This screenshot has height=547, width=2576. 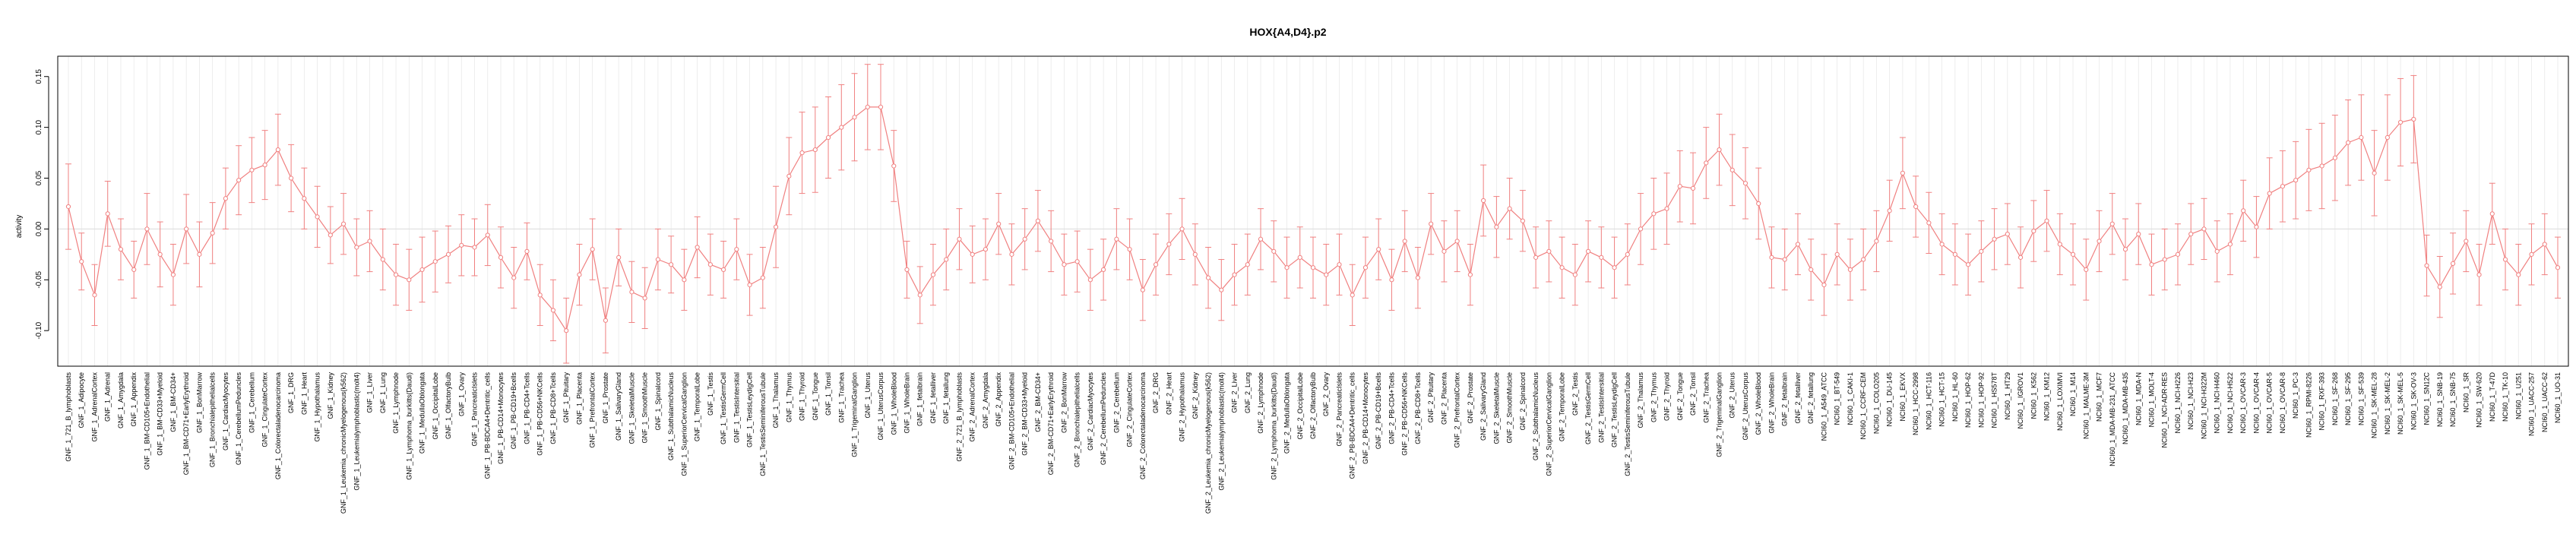 What do you see at coordinates (579, 398) in the screenshot?
I see `x-tick-label: GNF_1_Placenta` at bounding box center [579, 398].